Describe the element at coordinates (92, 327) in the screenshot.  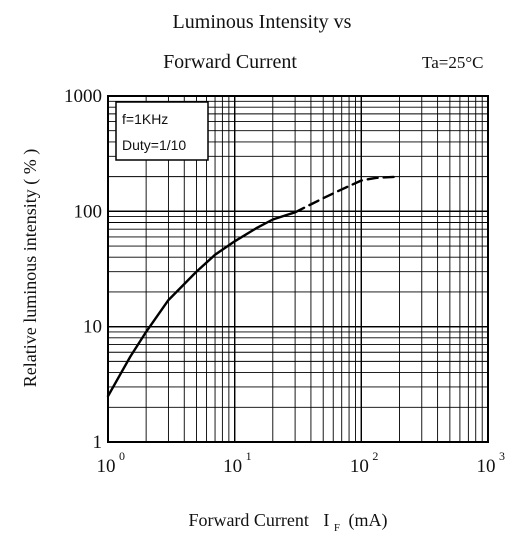
I see `y-tick-label: 10` at that location.